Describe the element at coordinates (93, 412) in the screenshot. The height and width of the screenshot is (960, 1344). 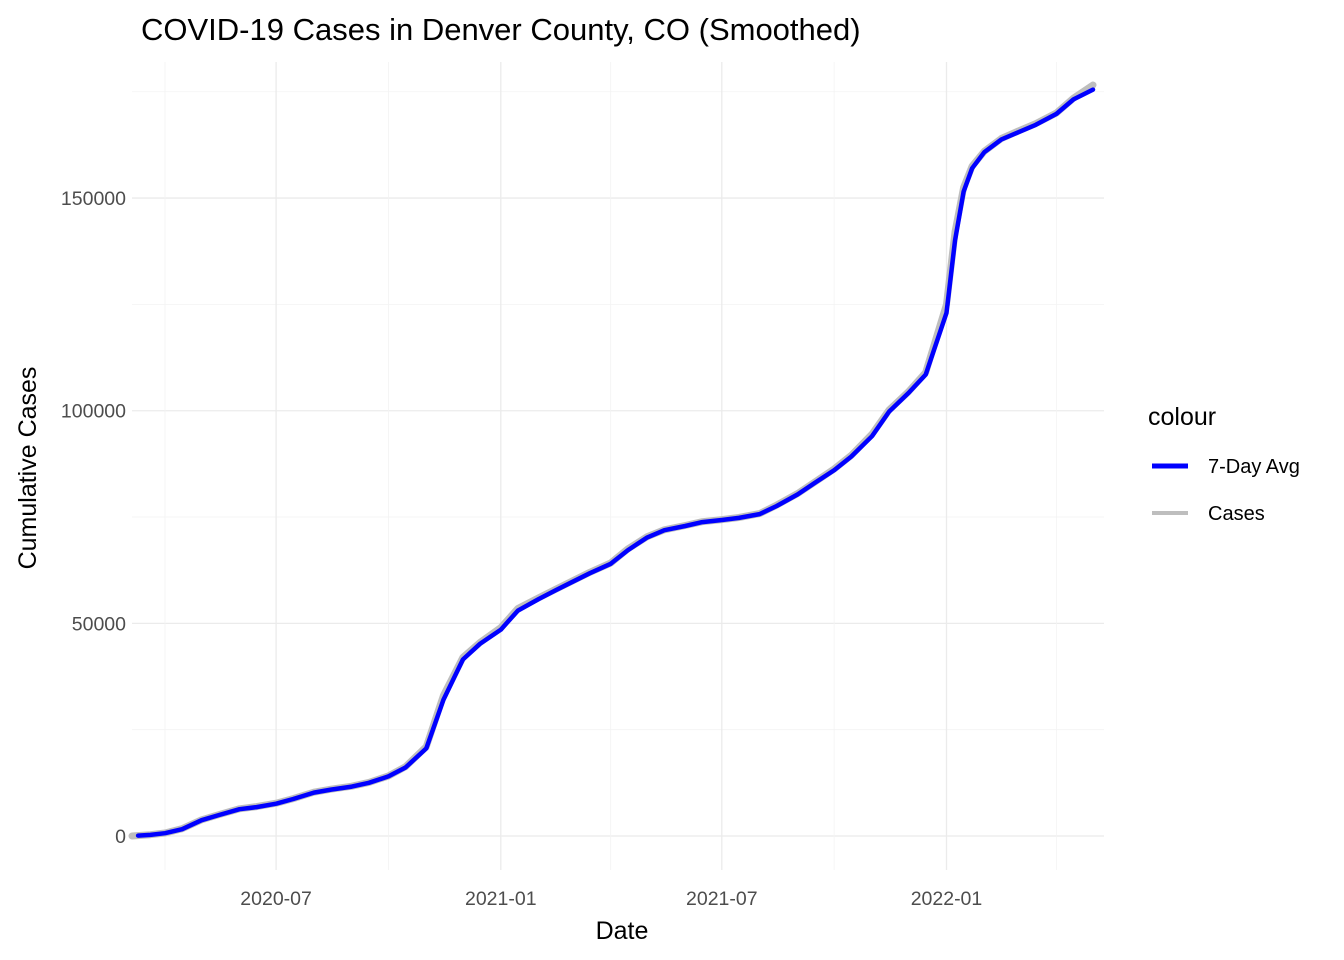
I see `y-tick-label: 100000` at that location.